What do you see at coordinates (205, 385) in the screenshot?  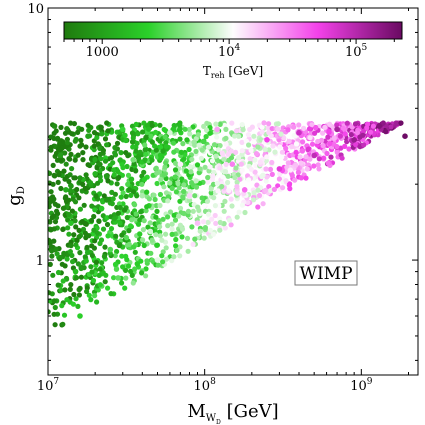 I see `x-tick-labels: 107 108 109` at bounding box center [205, 385].